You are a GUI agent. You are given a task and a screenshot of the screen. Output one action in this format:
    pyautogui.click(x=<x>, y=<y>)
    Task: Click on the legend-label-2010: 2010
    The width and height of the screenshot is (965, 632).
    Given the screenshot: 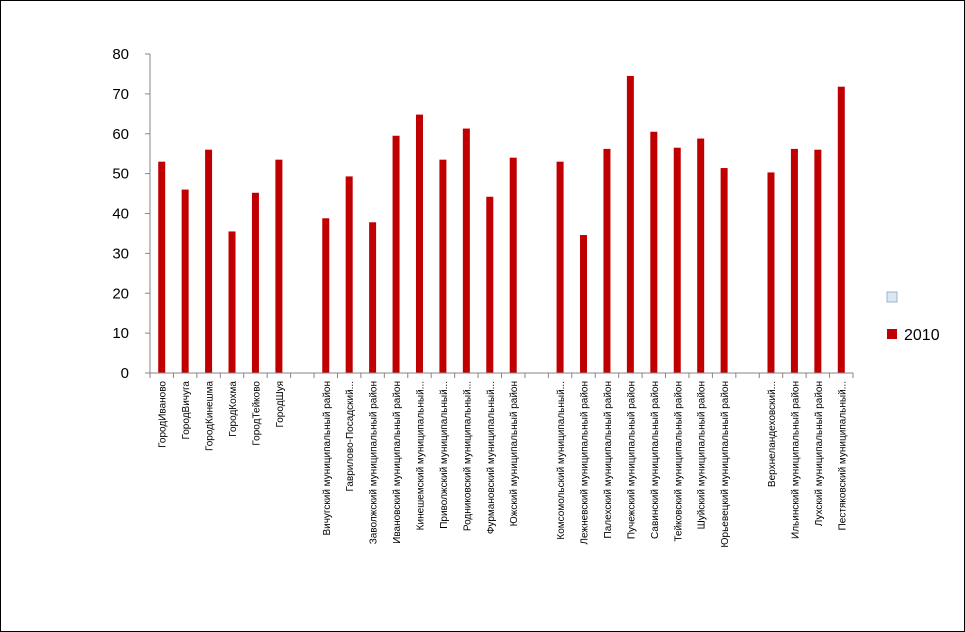 What is the action you would take?
    pyautogui.click(x=922, y=335)
    